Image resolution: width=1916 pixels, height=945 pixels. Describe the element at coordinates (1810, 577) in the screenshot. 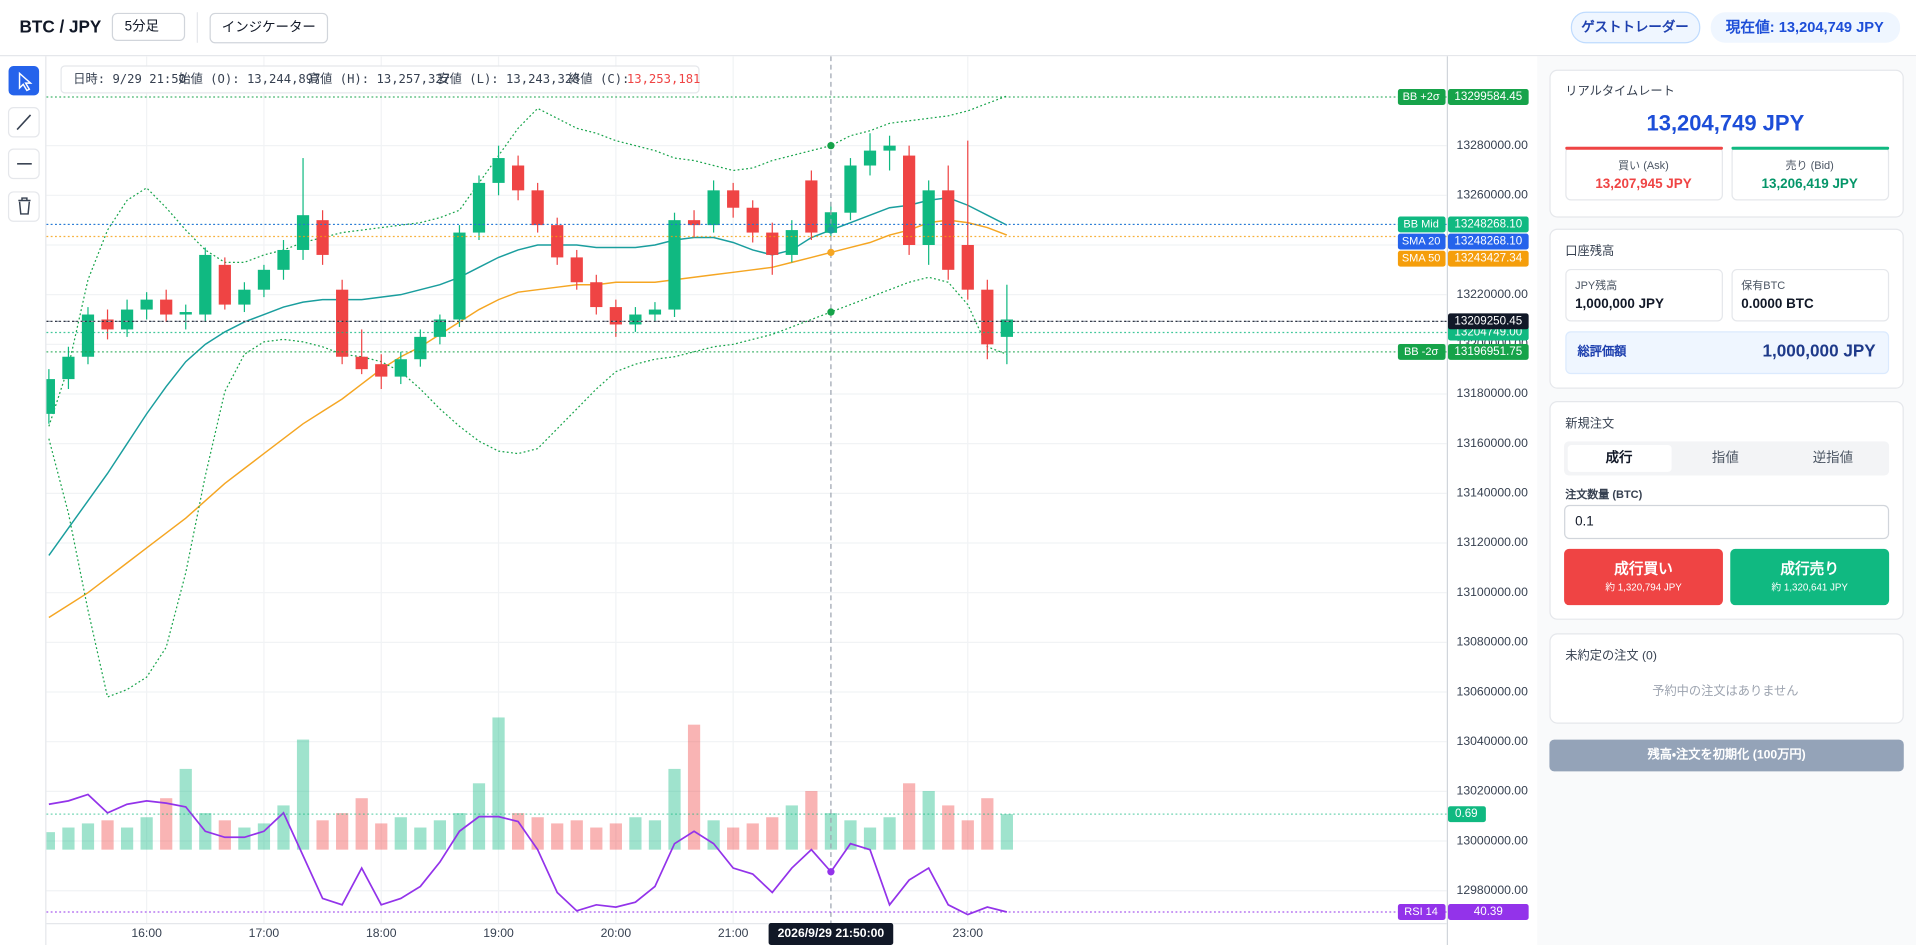

I see `sell-button` at that location.